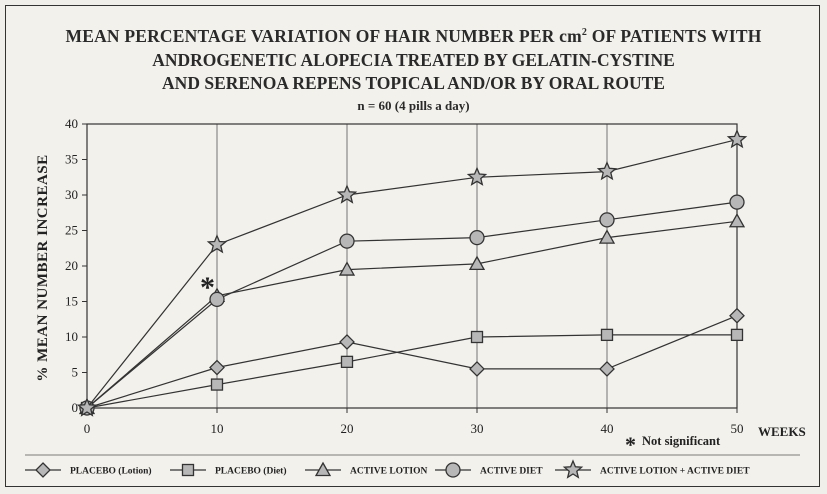  I want to click on y-tick-label: 40, so click(71, 123).